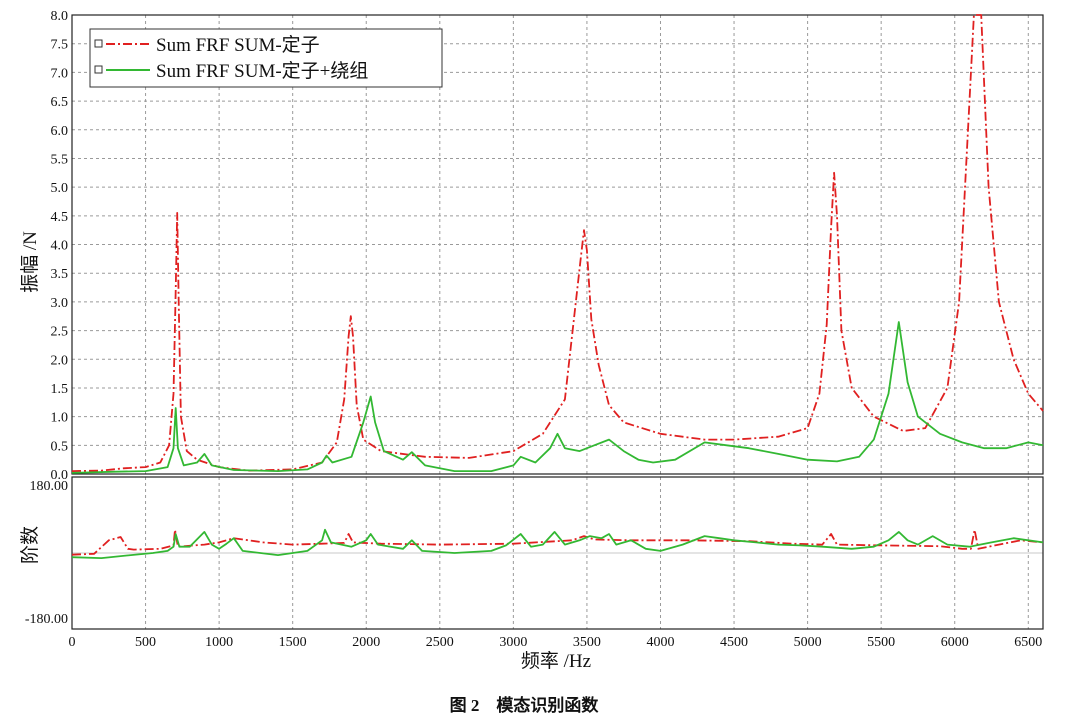 Image resolution: width=1080 pixels, height=721 pixels. What do you see at coordinates (60, 389) in the screenshot?
I see `y-tick-label: 1.5` at bounding box center [60, 389].